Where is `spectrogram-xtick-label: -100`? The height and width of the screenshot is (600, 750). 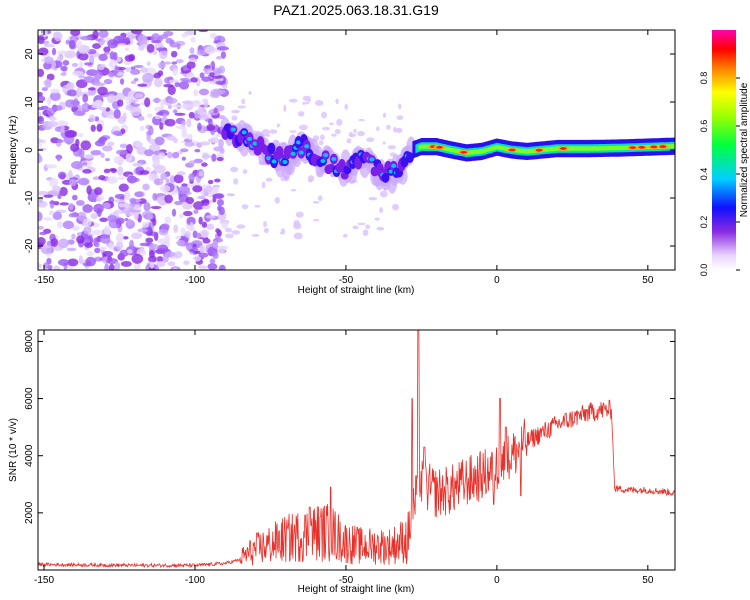 spectrogram-xtick-label: -100 is located at coordinates (195, 280).